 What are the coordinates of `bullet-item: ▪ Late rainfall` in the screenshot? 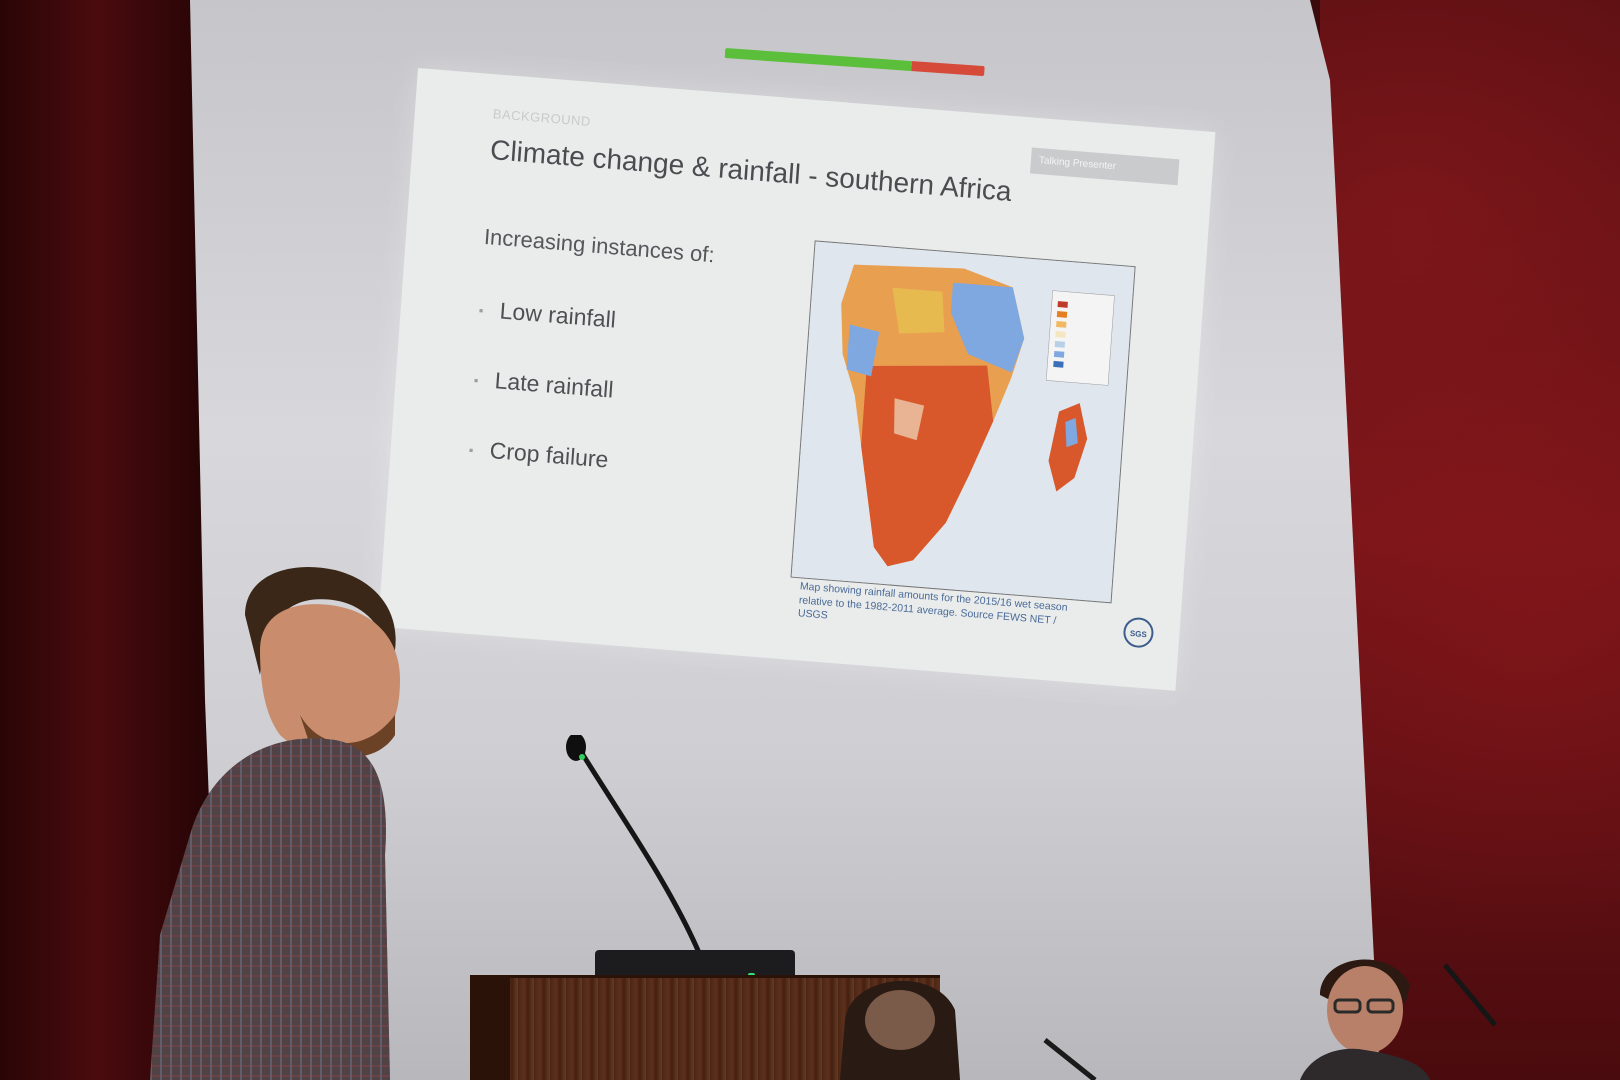 It's located at (543, 385).